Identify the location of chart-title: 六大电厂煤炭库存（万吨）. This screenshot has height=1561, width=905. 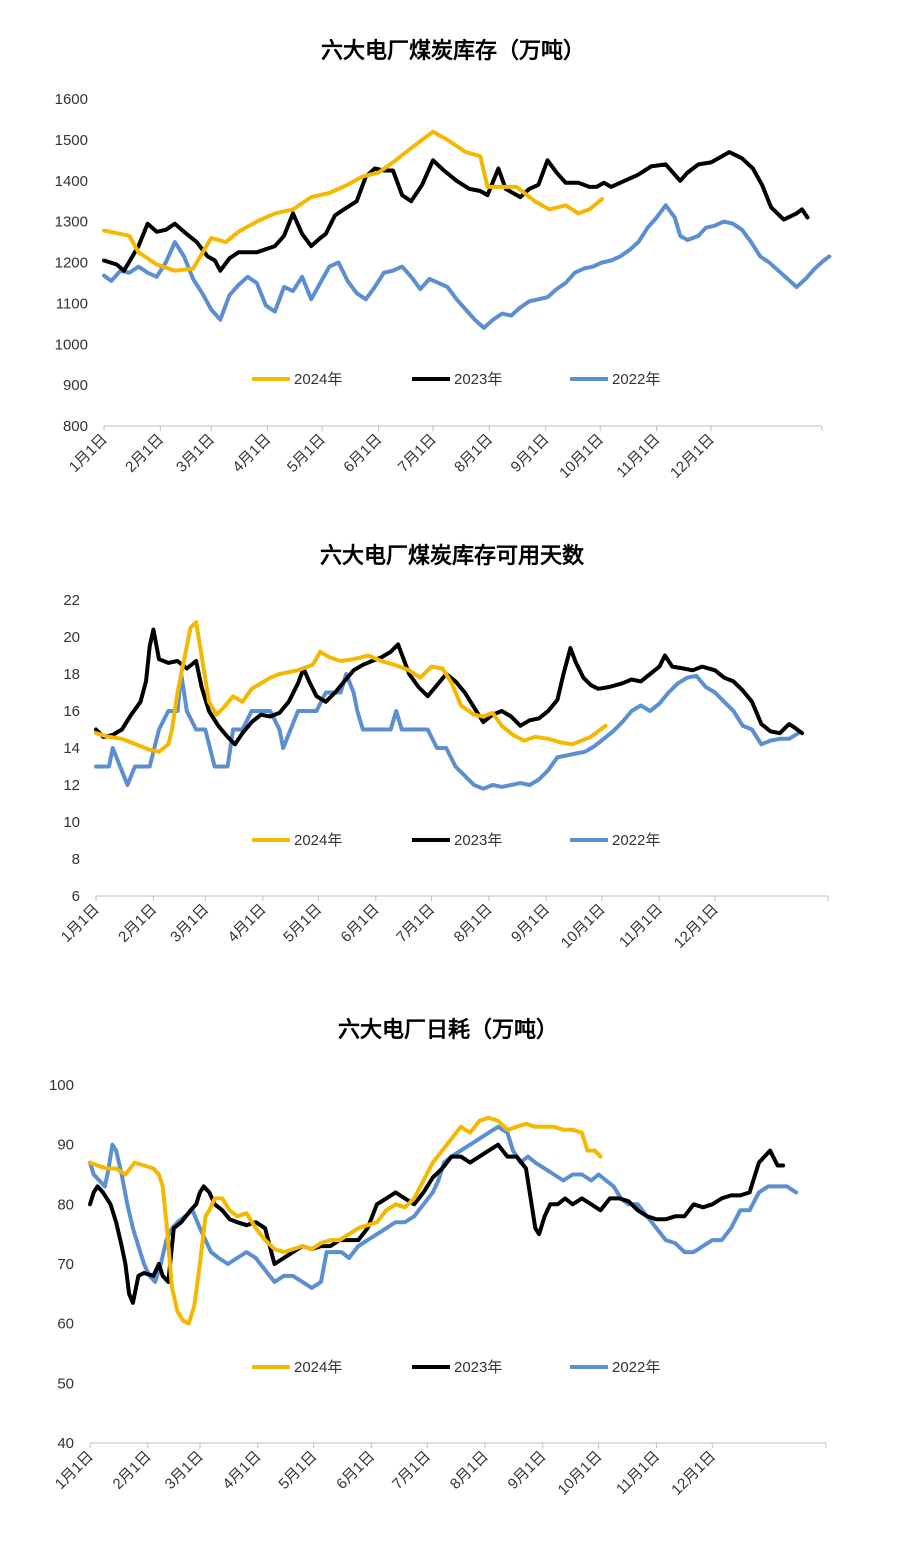
(453, 50).